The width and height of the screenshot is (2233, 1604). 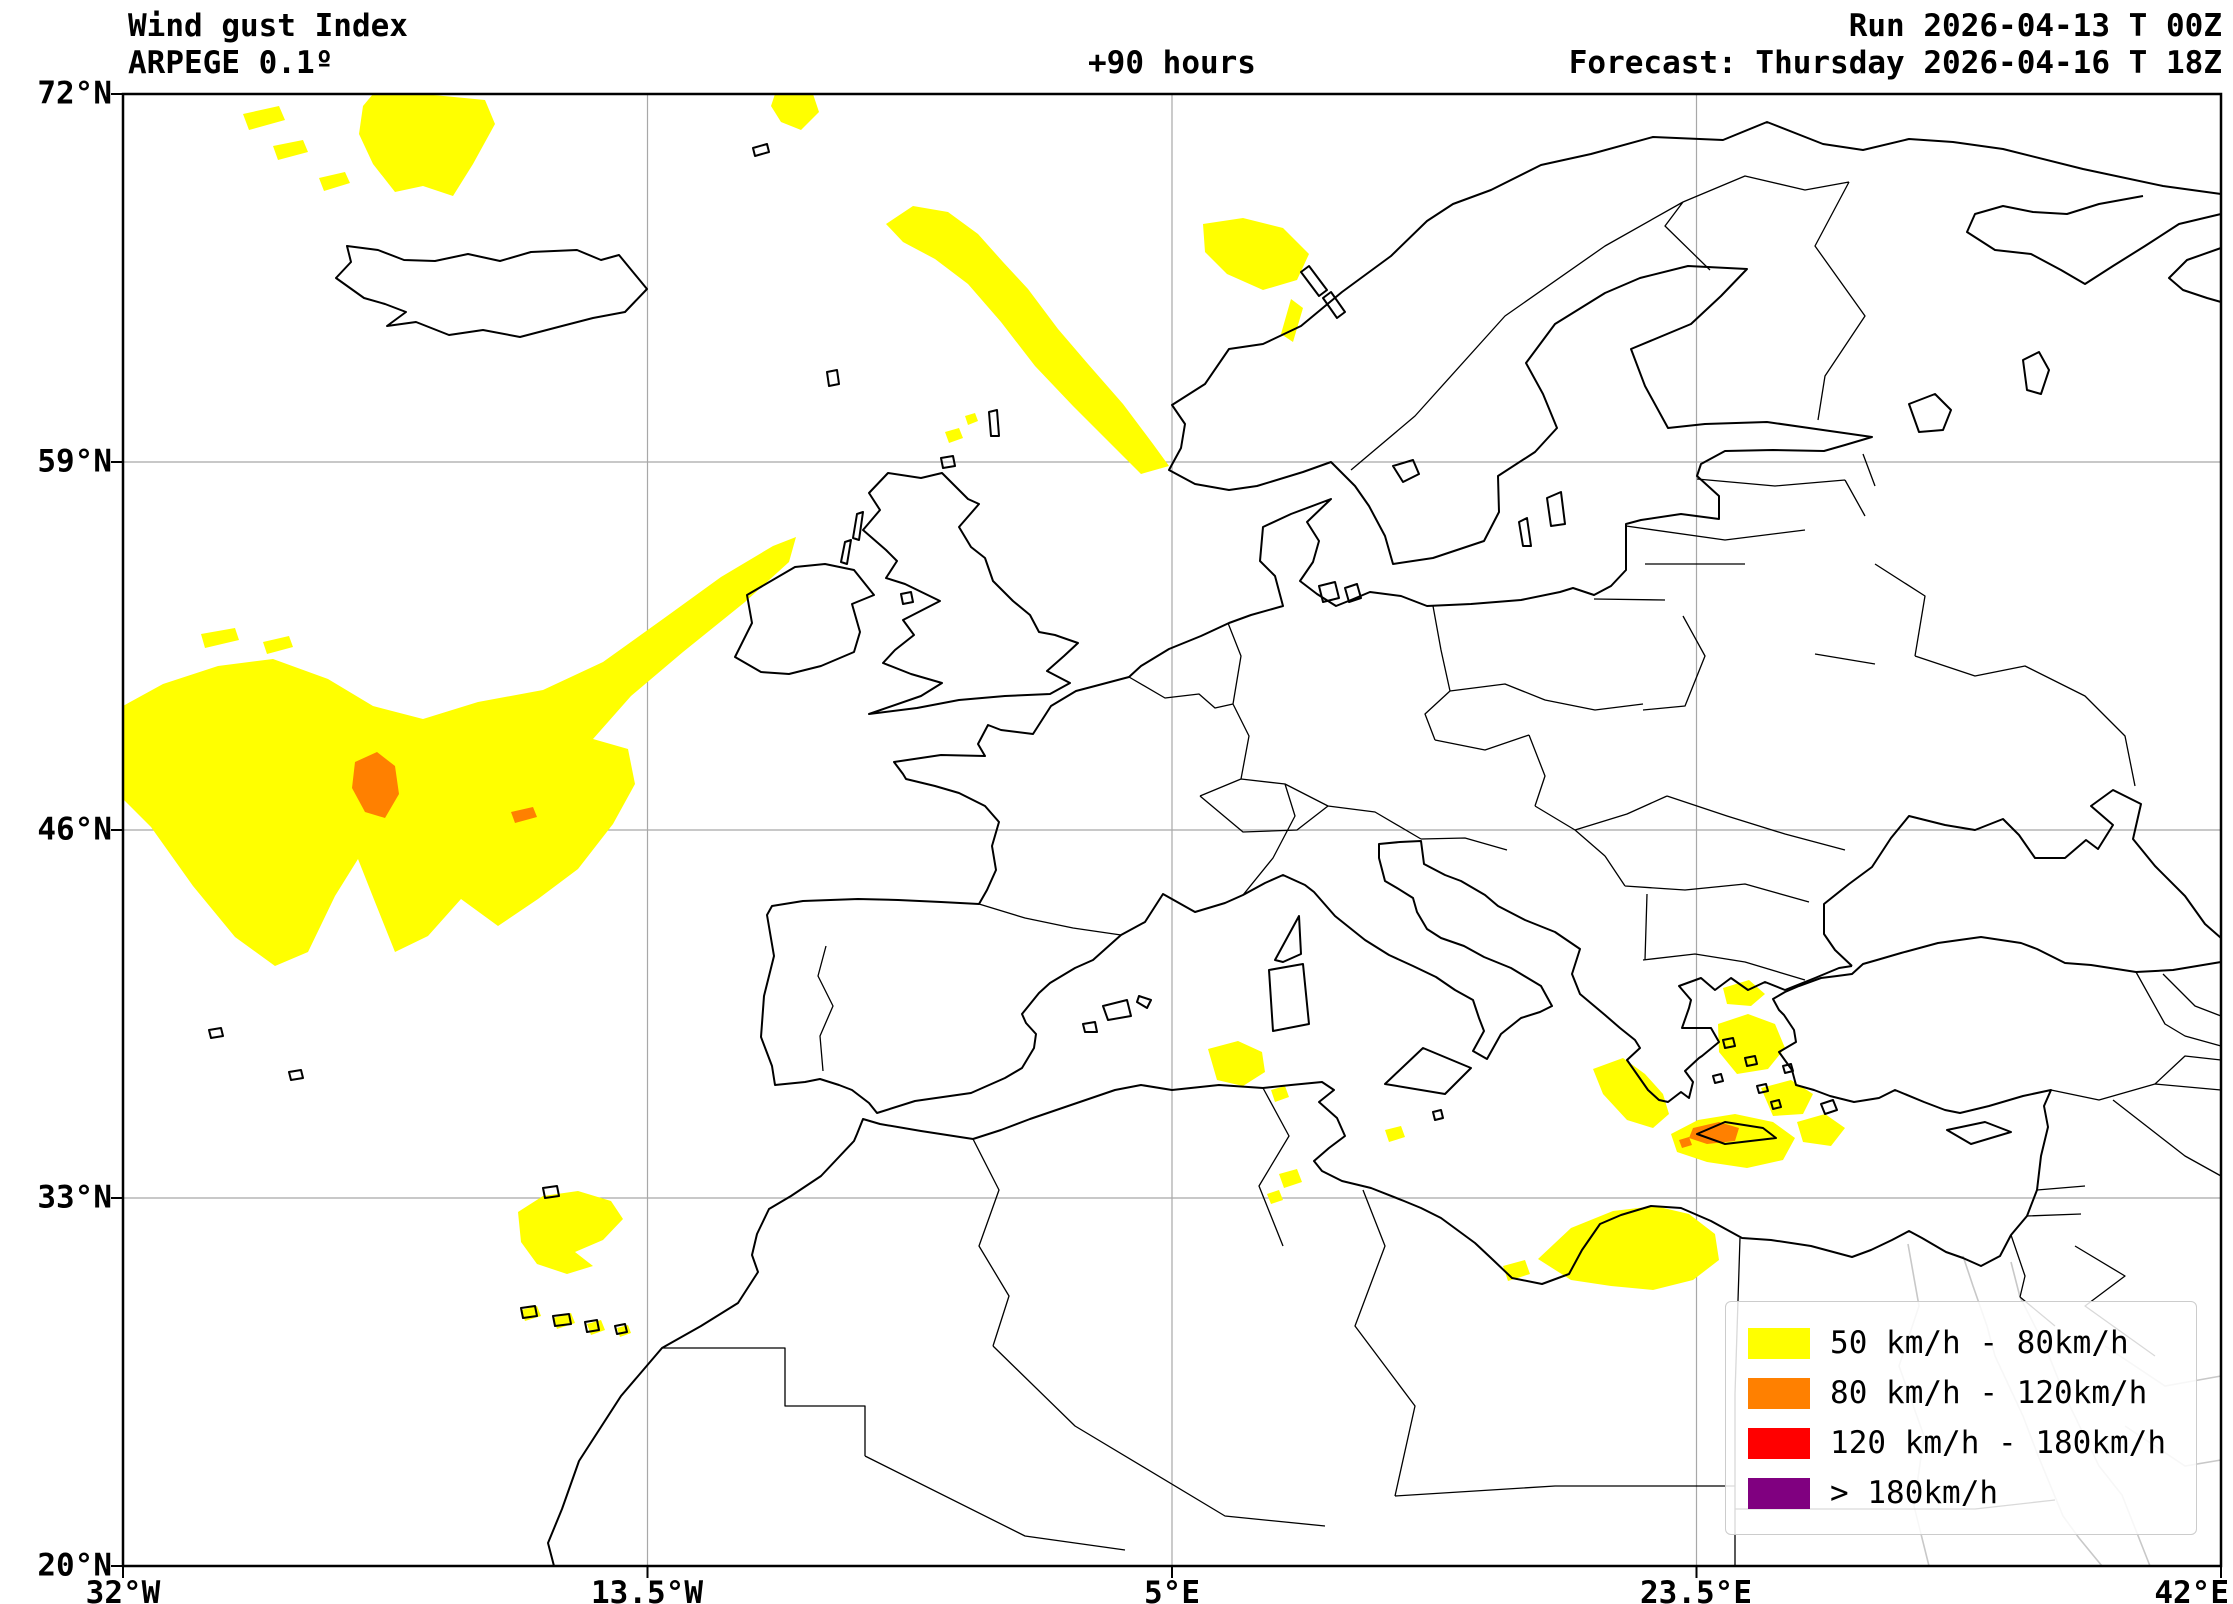 I want to click on y-axis-label: 46°N, so click(x=74, y=829).